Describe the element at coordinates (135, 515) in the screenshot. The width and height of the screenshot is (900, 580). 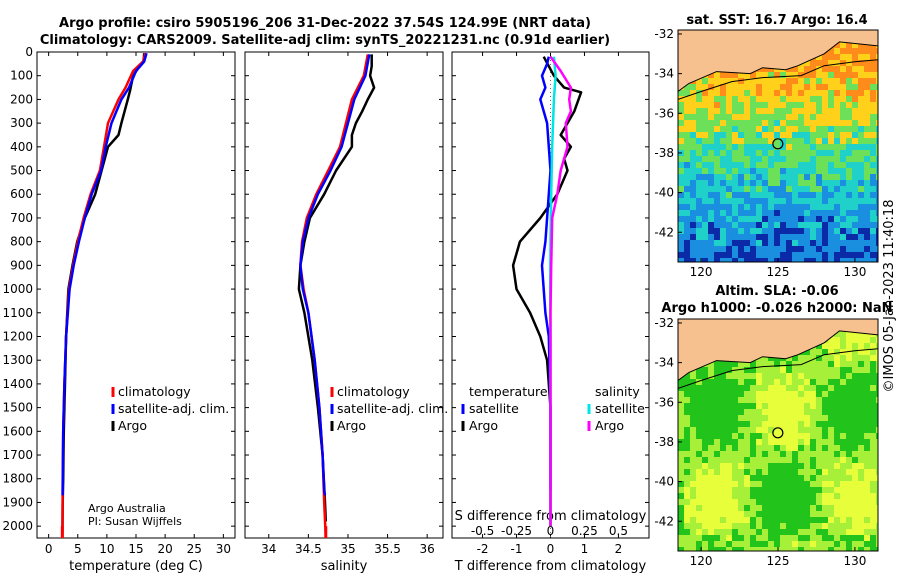
I see `credits: Argo Australia PI: Susan Wijffels` at that location.